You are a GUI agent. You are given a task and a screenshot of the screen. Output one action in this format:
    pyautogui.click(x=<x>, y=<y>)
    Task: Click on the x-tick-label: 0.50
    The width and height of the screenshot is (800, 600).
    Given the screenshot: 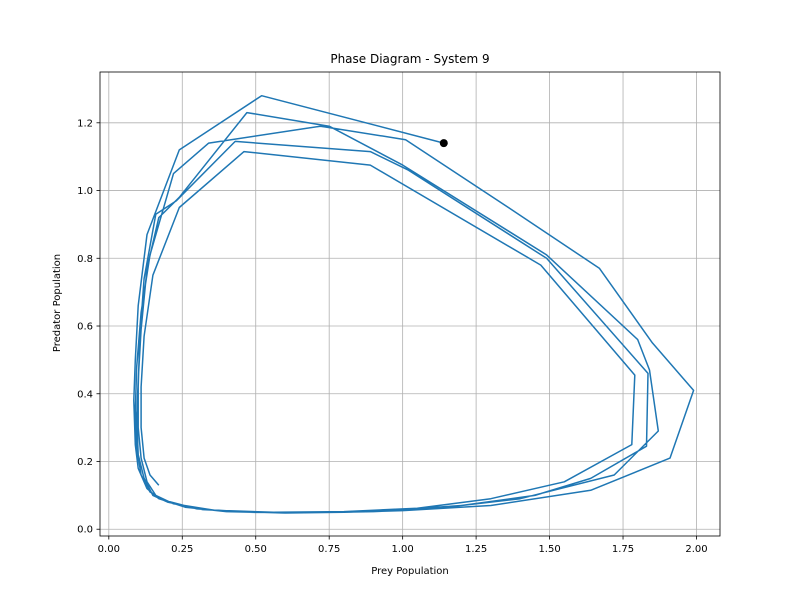 What is the action you would take?
    pyautogui.click(x=256, y=549)
    